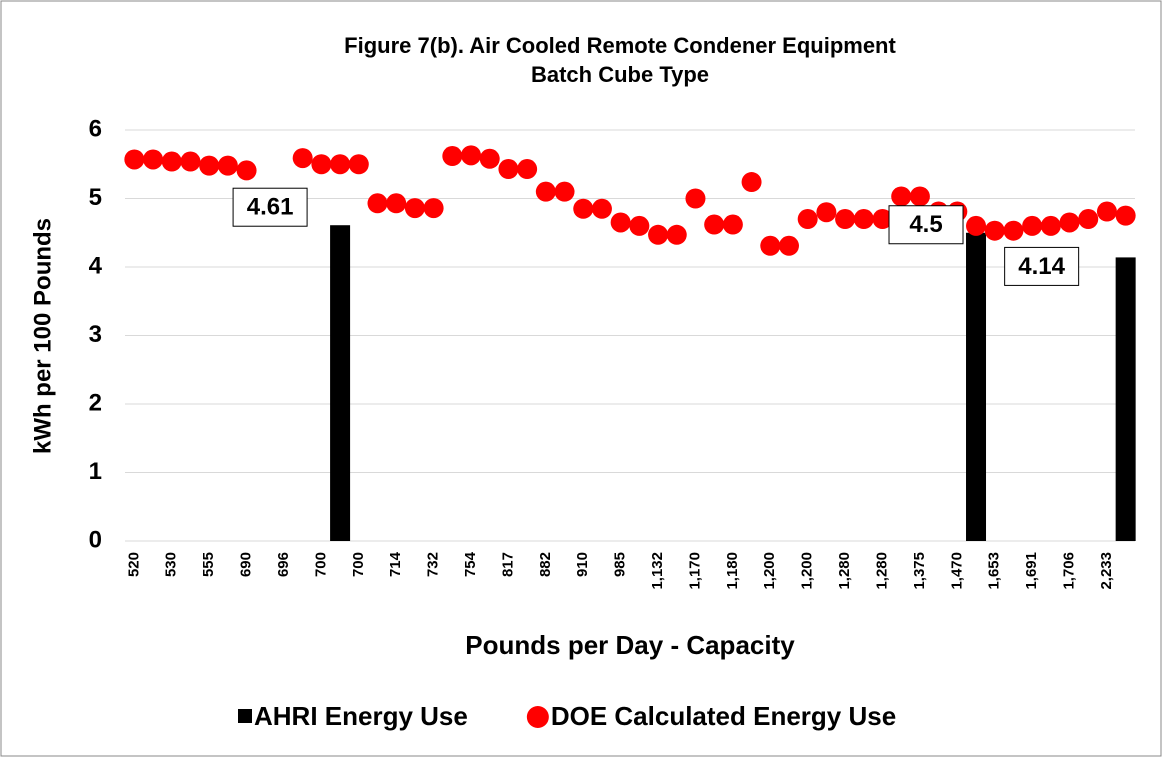 The width and height of the screenshot is (1162, 762). I want to click on x-tick-label: 1,132, so click(657, 571).